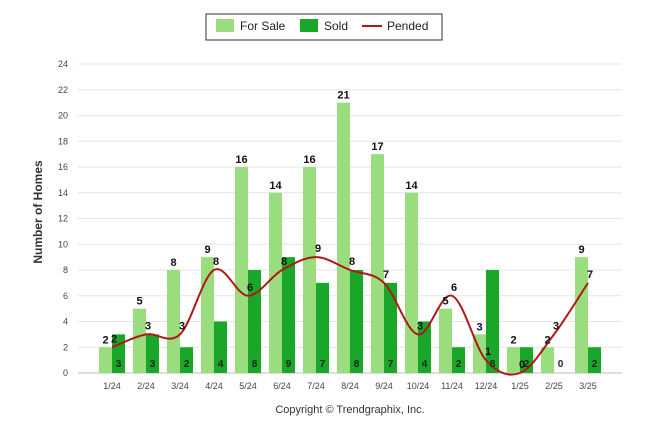 This screenshot has width=646, height=434. I want to click on y-tick-label: 16, so click(63, 167).